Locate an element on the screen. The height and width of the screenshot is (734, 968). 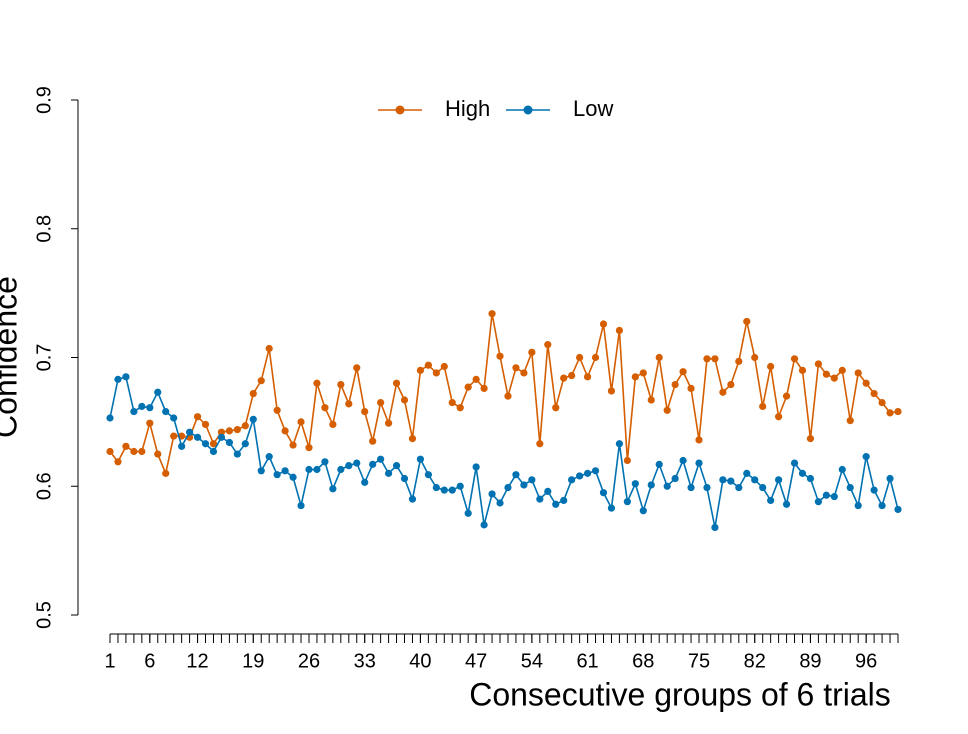
x-tick-label: 96 is located at coordinates (866, 661).